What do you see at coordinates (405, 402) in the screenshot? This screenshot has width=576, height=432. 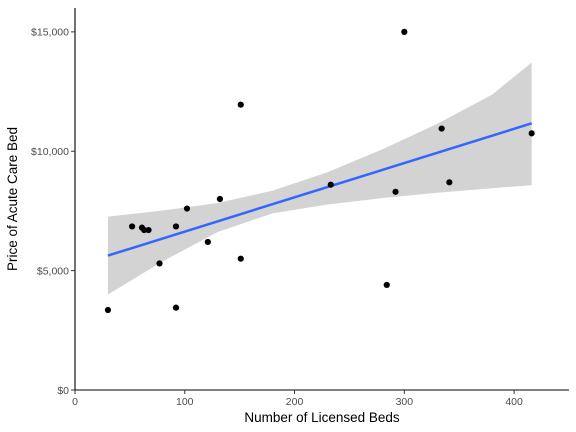 I see `x-tick-label: 300` at bounding box center [405, 402].